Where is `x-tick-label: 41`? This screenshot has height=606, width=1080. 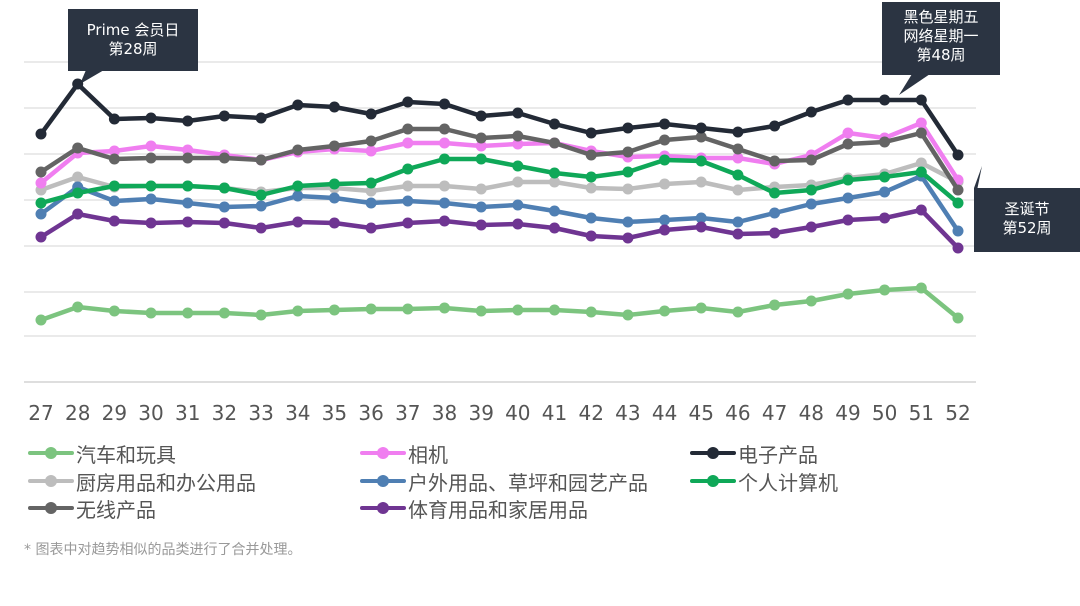 x-tick-label: 41 is located at coordinates (554, 413).